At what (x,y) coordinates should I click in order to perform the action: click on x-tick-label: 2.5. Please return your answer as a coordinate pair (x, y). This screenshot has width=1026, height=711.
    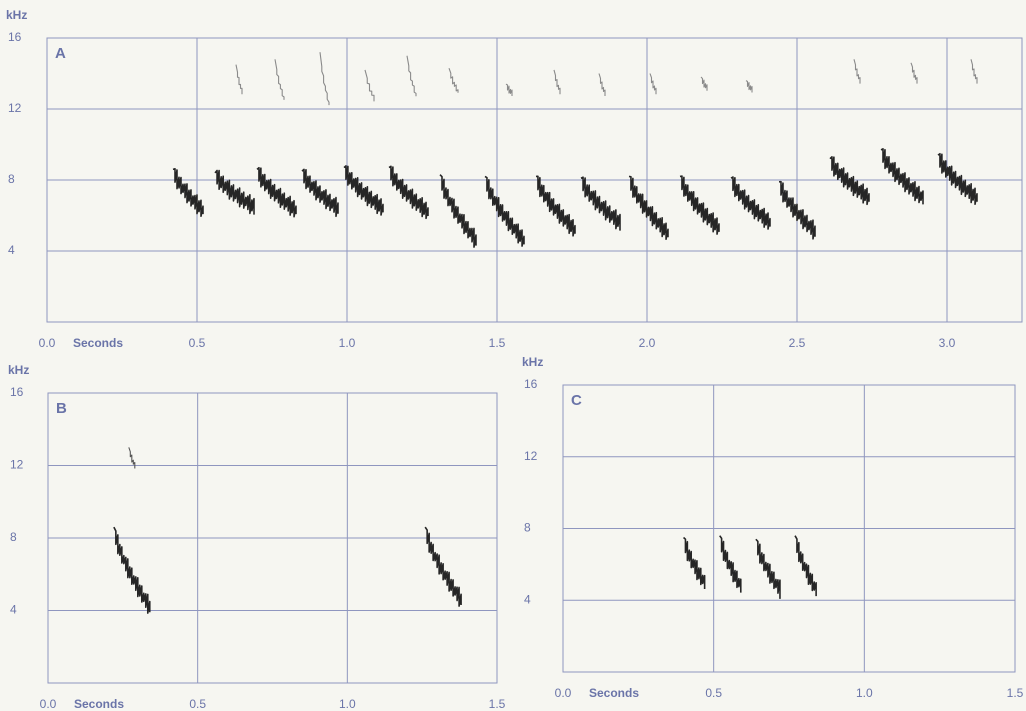
    Looking at the image, I should click on (797, 343).